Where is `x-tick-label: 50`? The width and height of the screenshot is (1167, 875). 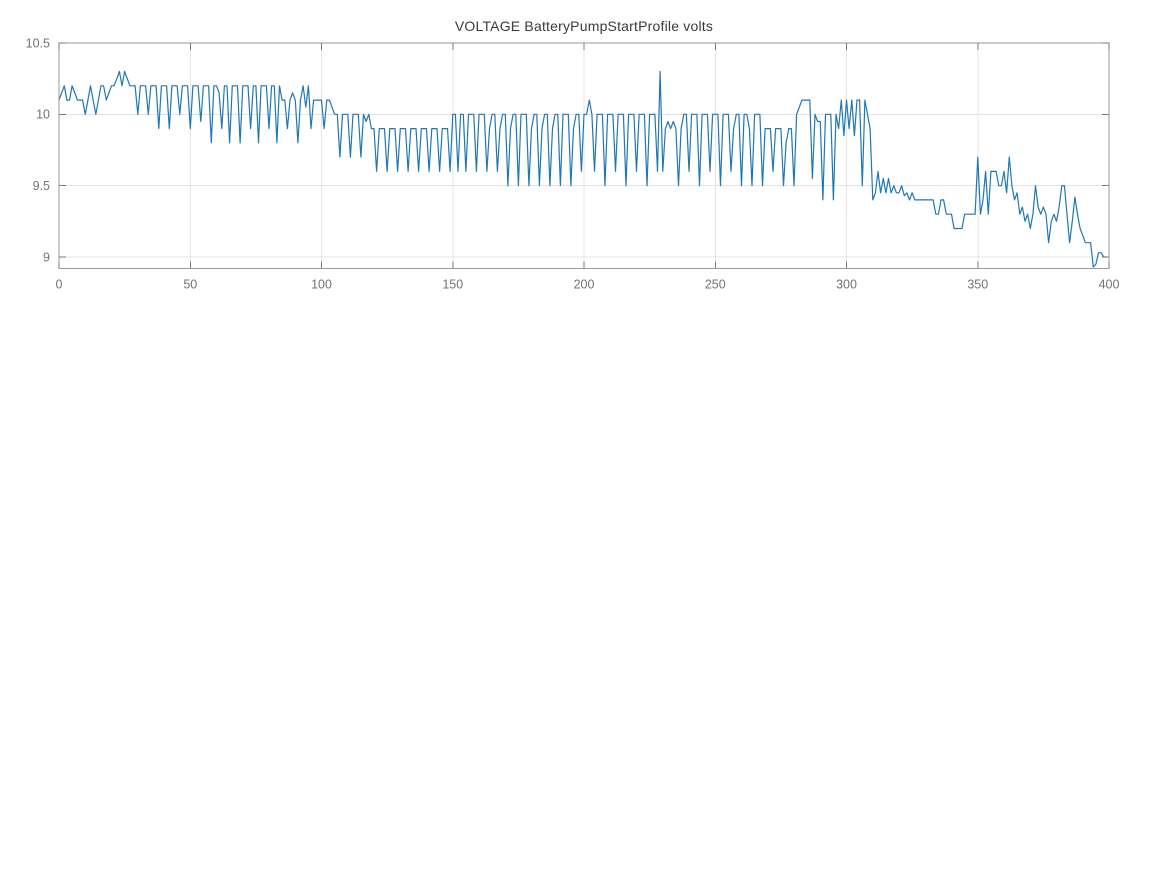
x-tick-label: 50 is located at coordinates (190, 284).